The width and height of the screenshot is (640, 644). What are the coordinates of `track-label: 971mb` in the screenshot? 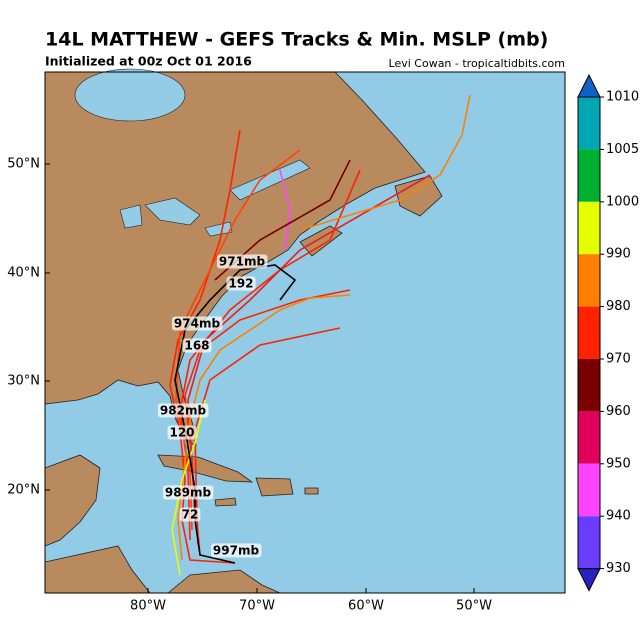 It's located at (242, 262).